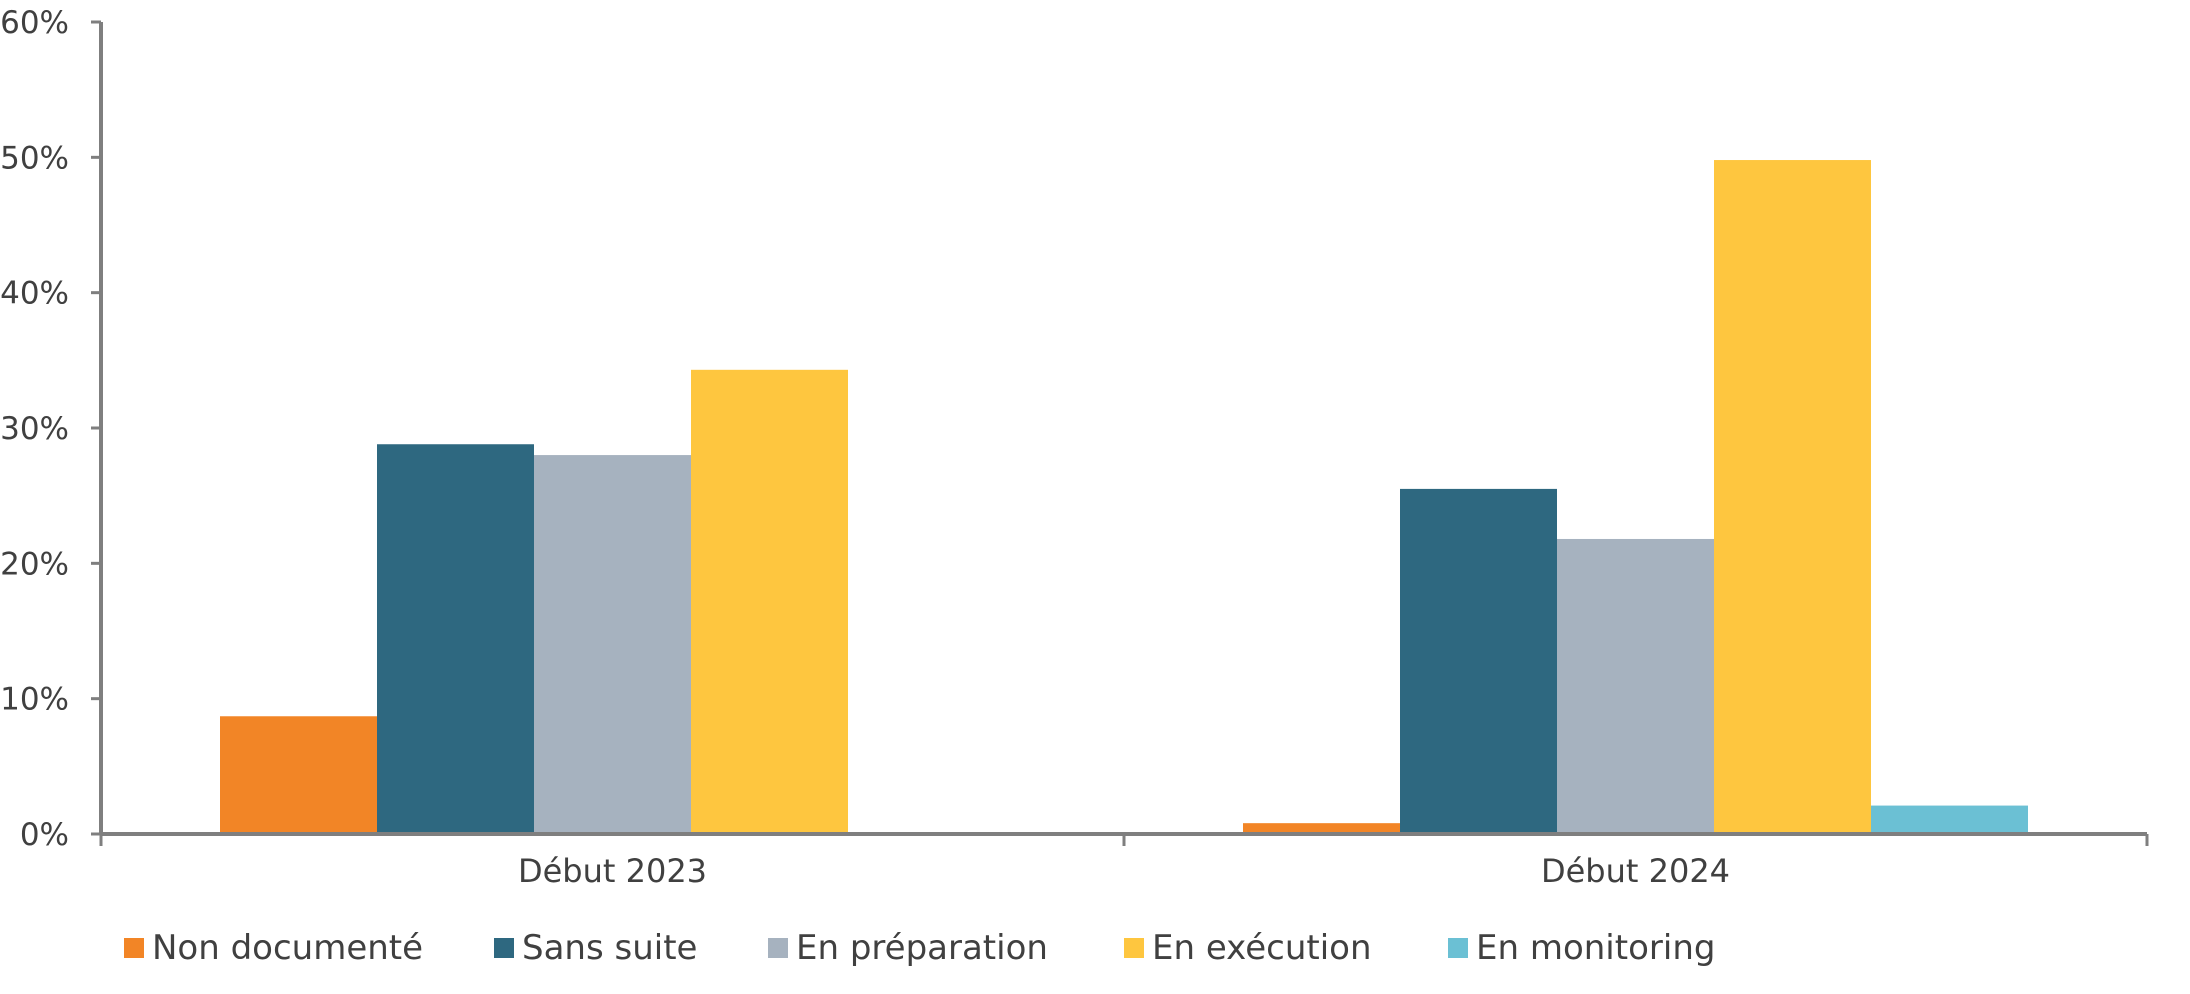 This screenshot has width=2190, height=994. What do you see at coordinates (1321, 828) in the screenshot?
I see `bar-non-document--1` at bounding box center [1321, 828].